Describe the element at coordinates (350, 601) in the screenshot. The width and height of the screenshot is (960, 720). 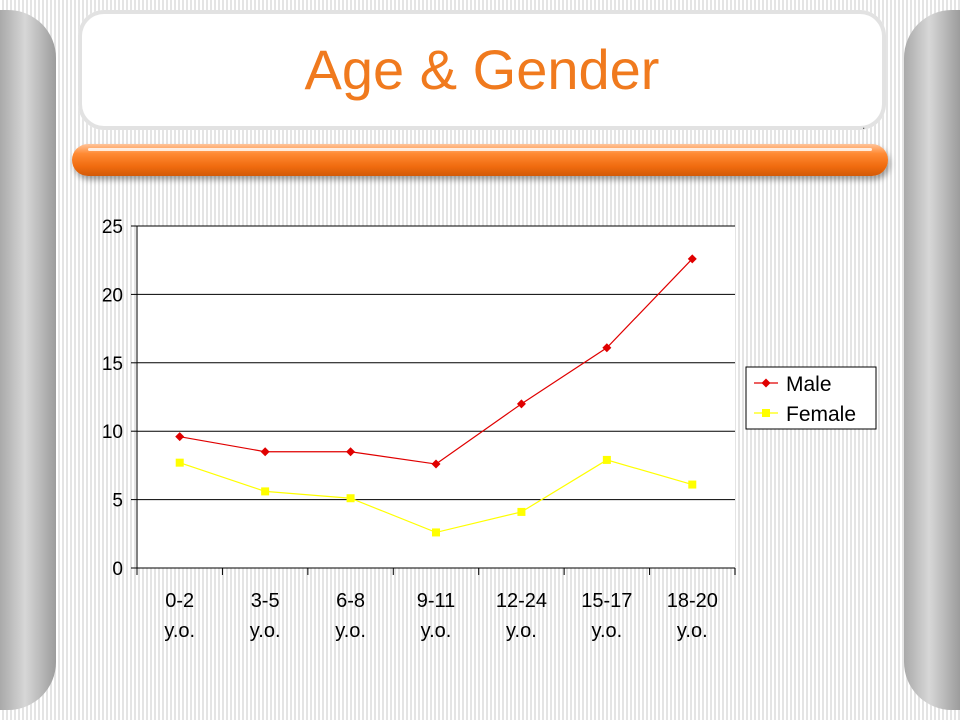
I see `x-category-label: 6-8` at that location.